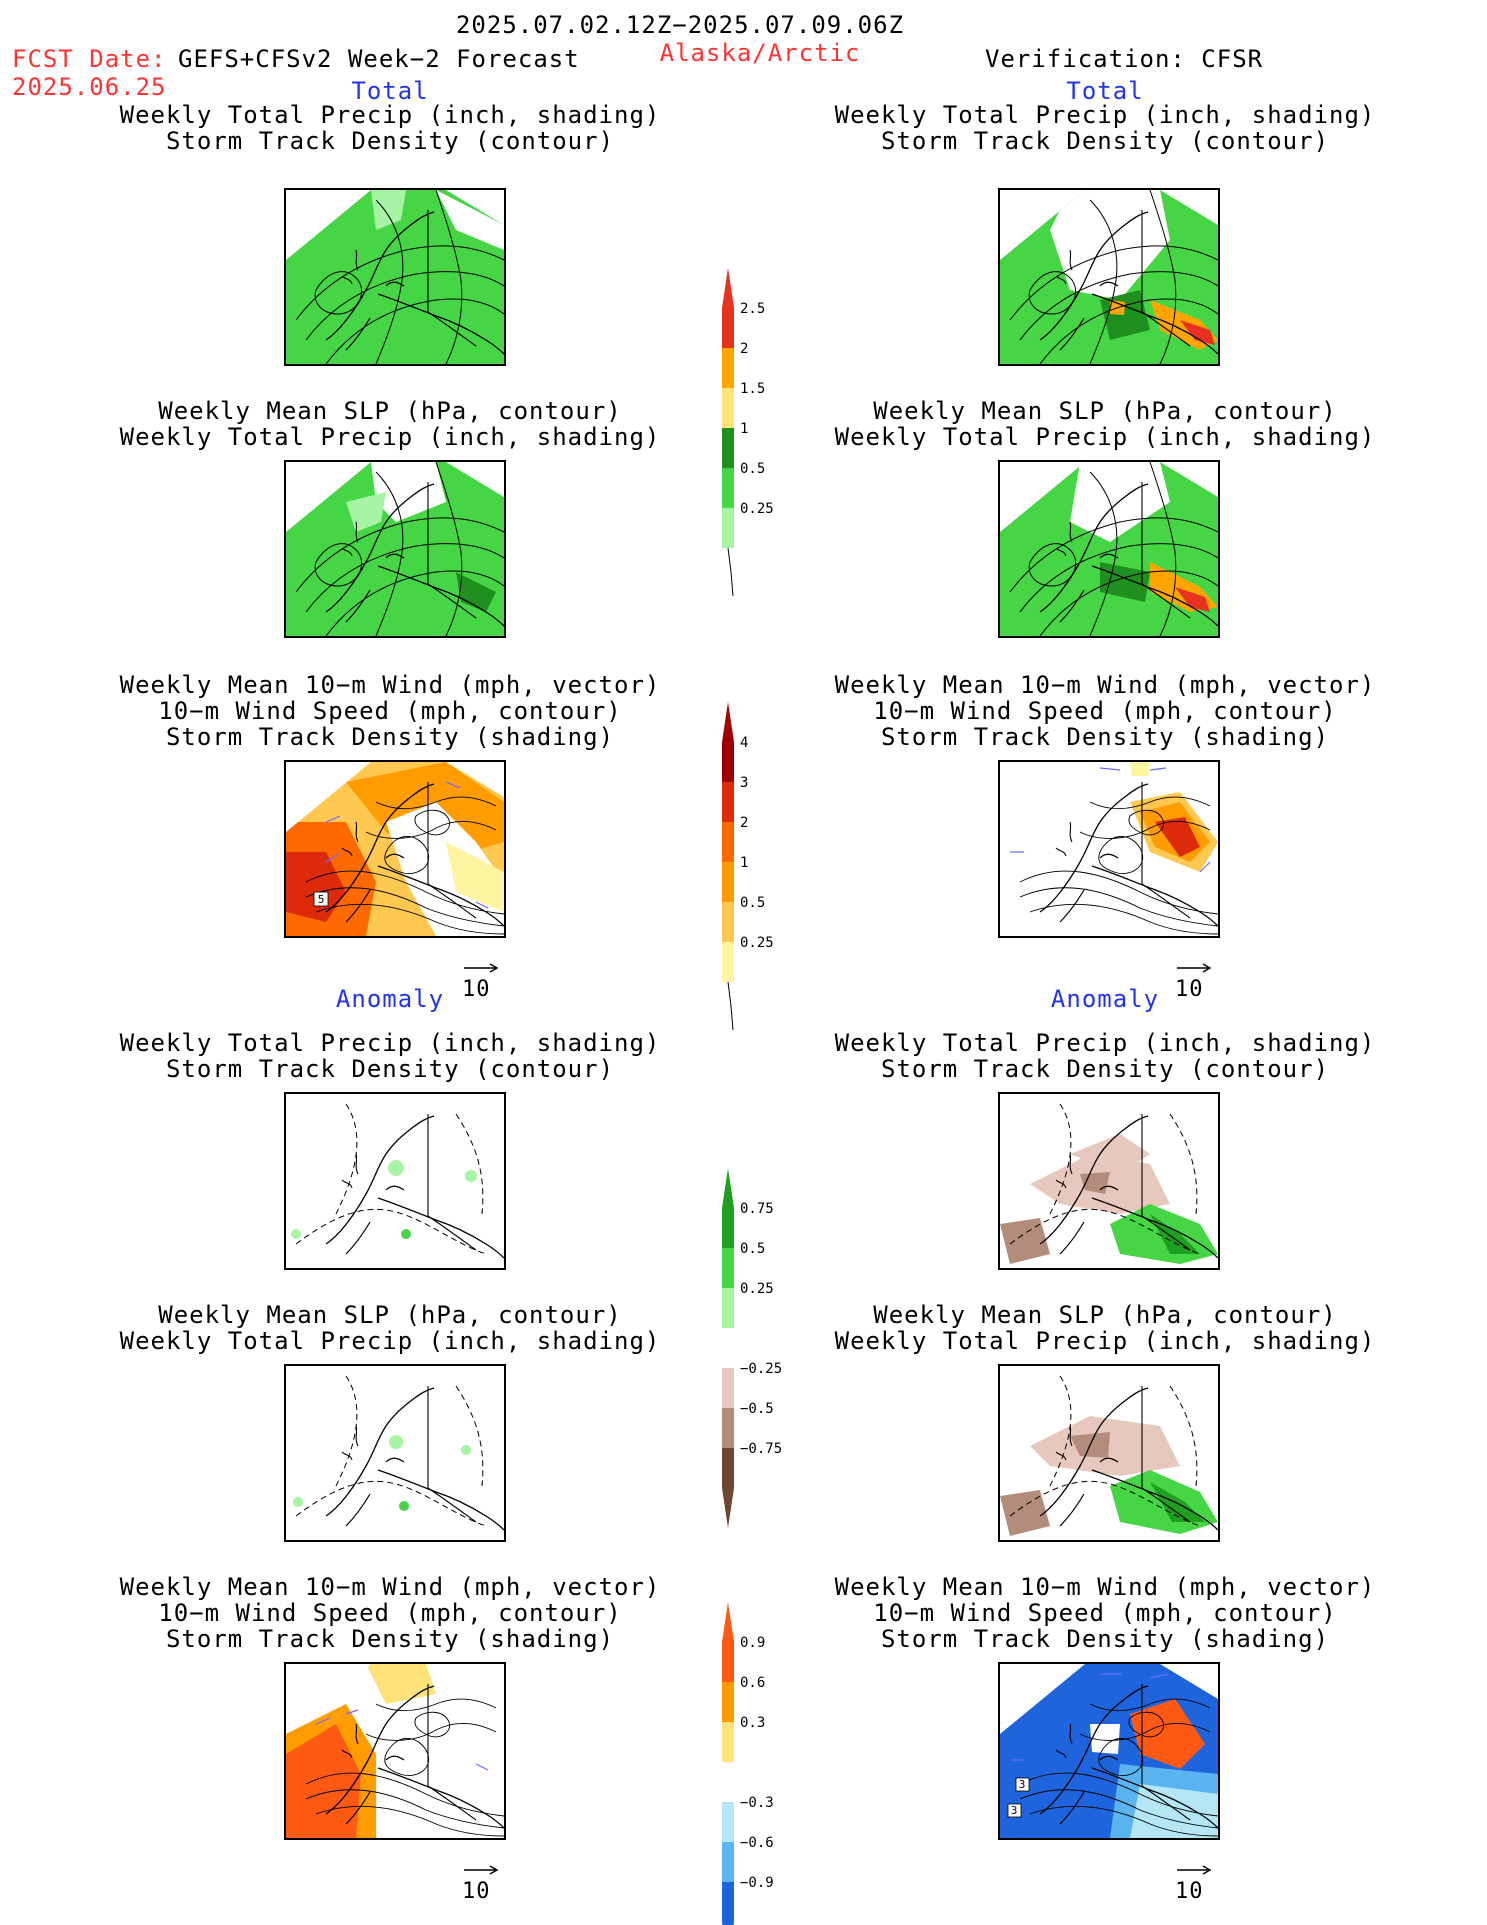  Describe the element at coordinates (395, 549) in the screenshot. I see `map-fcst-total-slp-precip` at that location.